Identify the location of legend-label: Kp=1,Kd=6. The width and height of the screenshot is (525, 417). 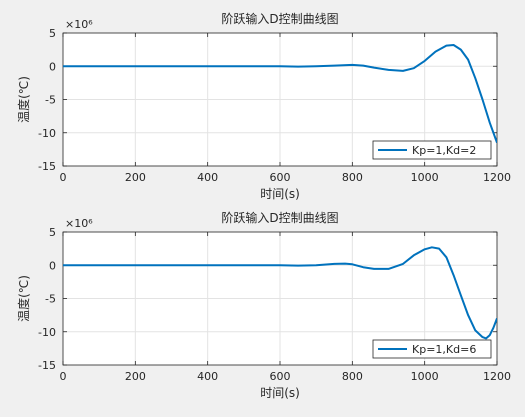
(444, 349).